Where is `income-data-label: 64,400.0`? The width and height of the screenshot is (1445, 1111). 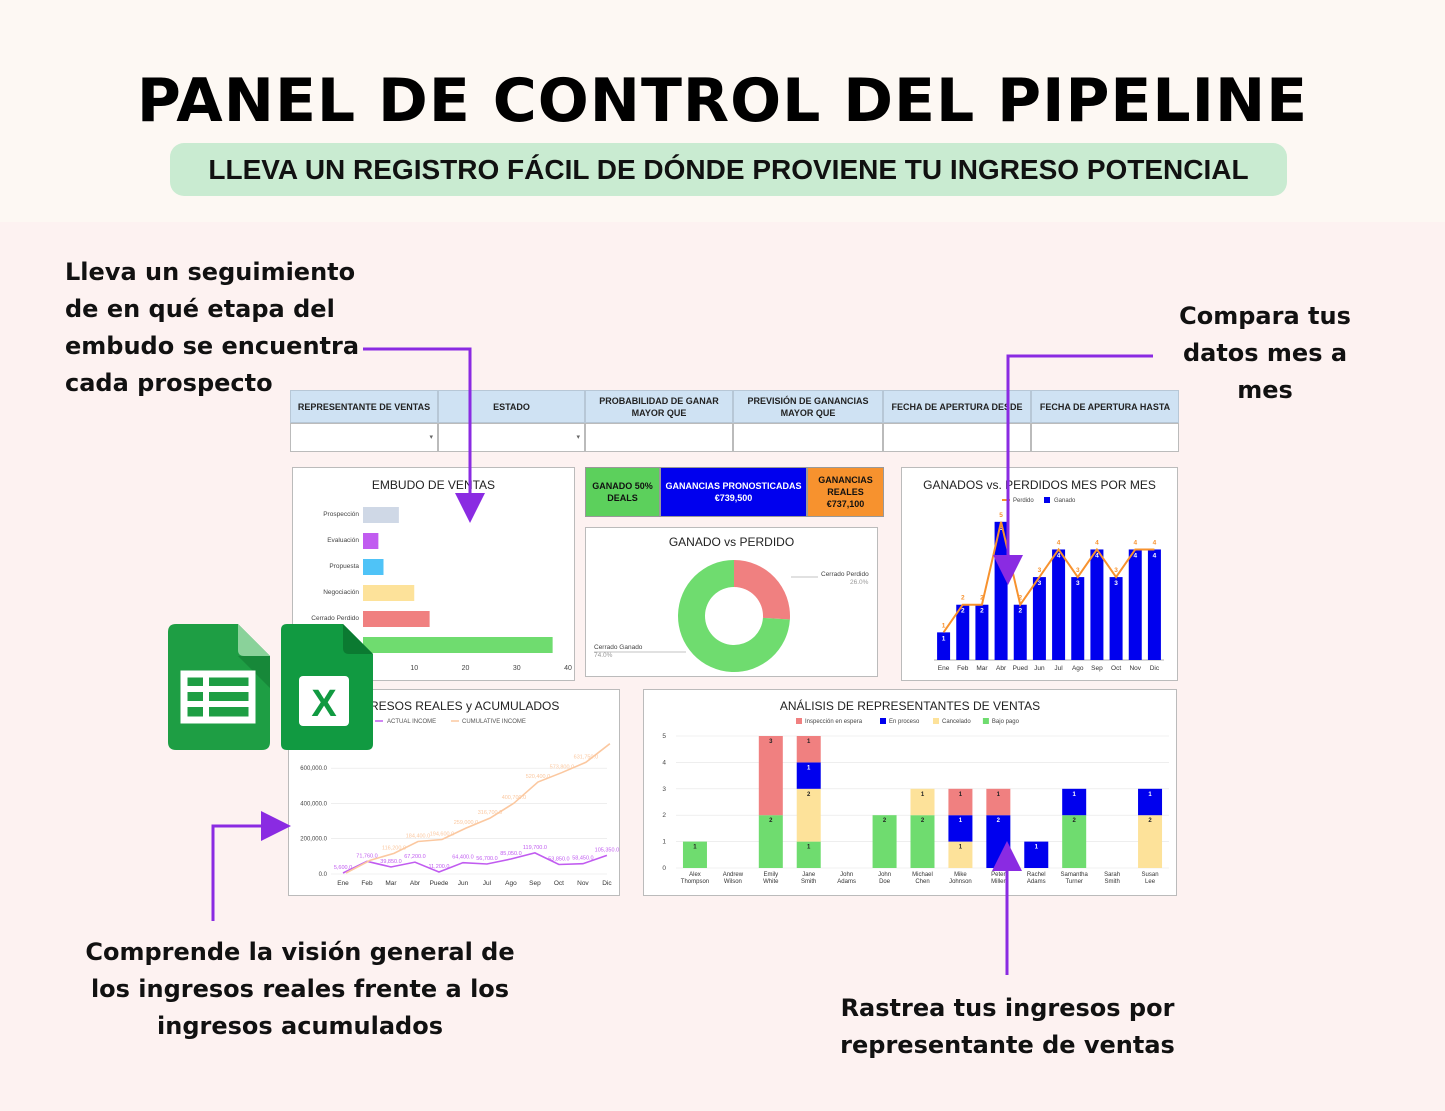 income-data-label: 64,400.0 is located at coordinates (462, 858).